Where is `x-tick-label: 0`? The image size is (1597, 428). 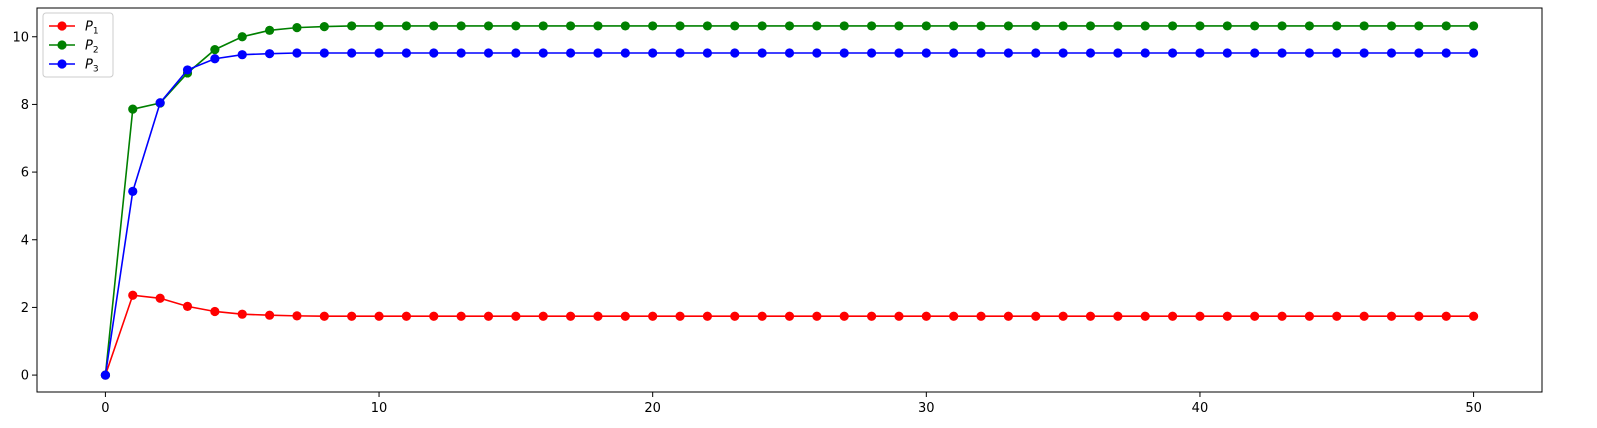 x-tick-label: 0 is located at coordinates (105, 408).